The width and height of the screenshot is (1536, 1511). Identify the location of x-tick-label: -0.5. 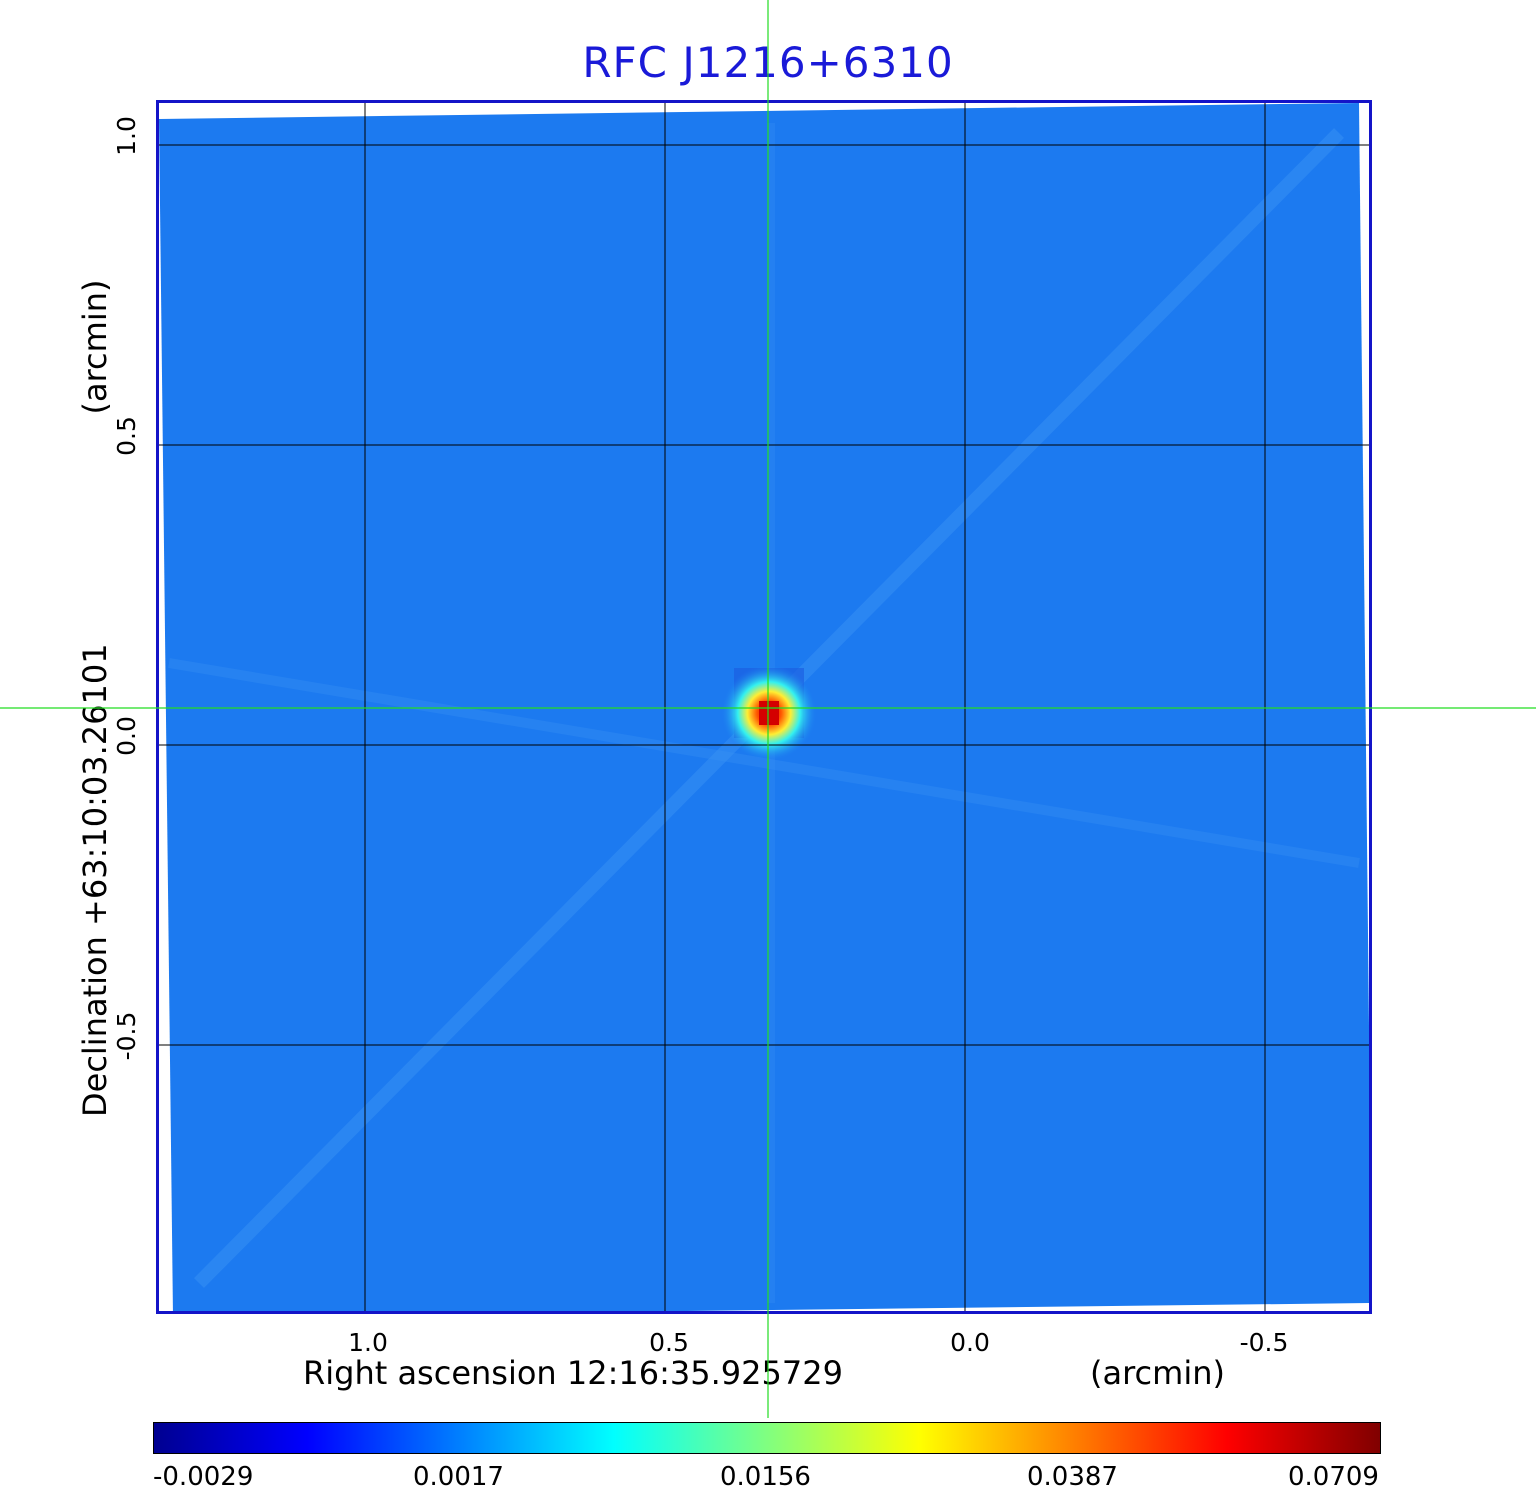
(1264, 1342).